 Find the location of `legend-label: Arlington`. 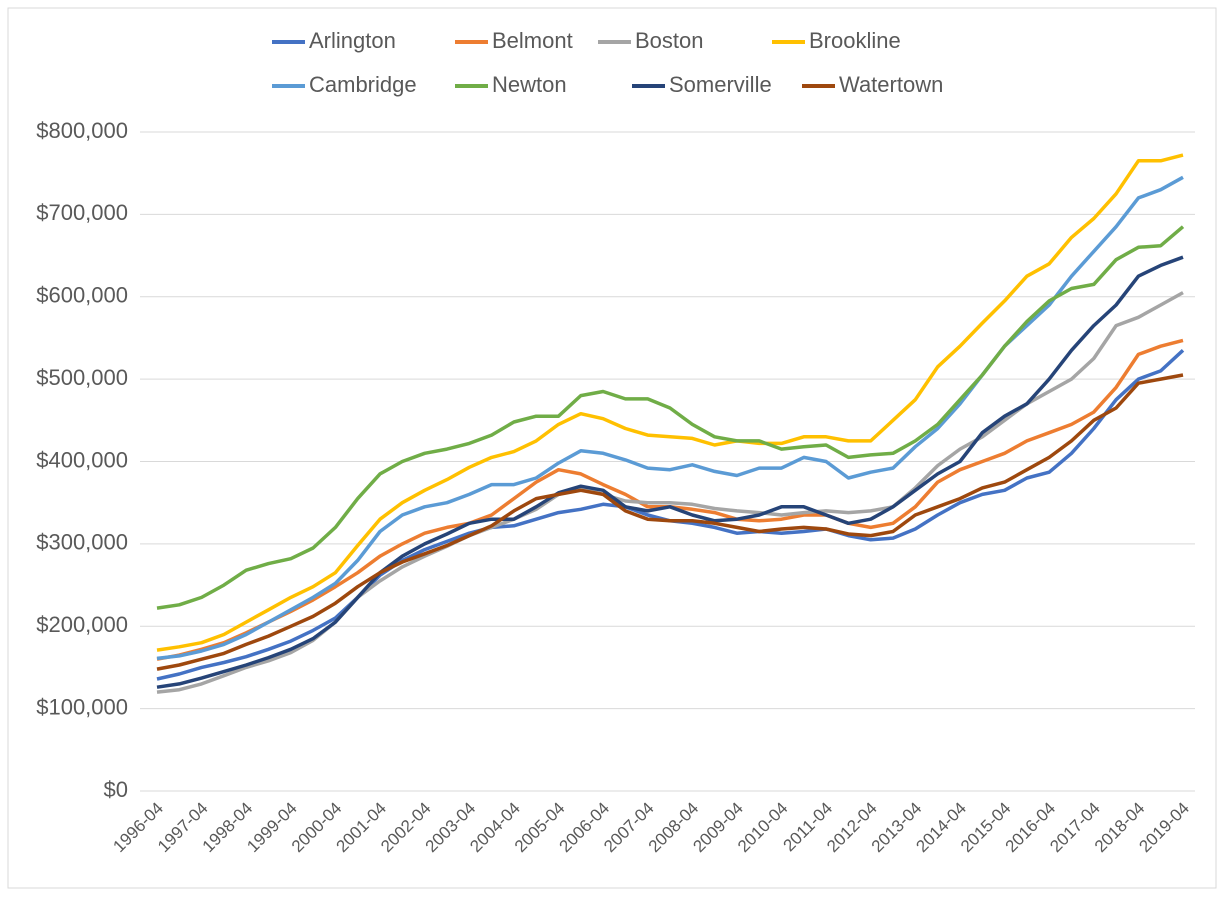

legend-label: Arlington is located at coordinates (352, 40).